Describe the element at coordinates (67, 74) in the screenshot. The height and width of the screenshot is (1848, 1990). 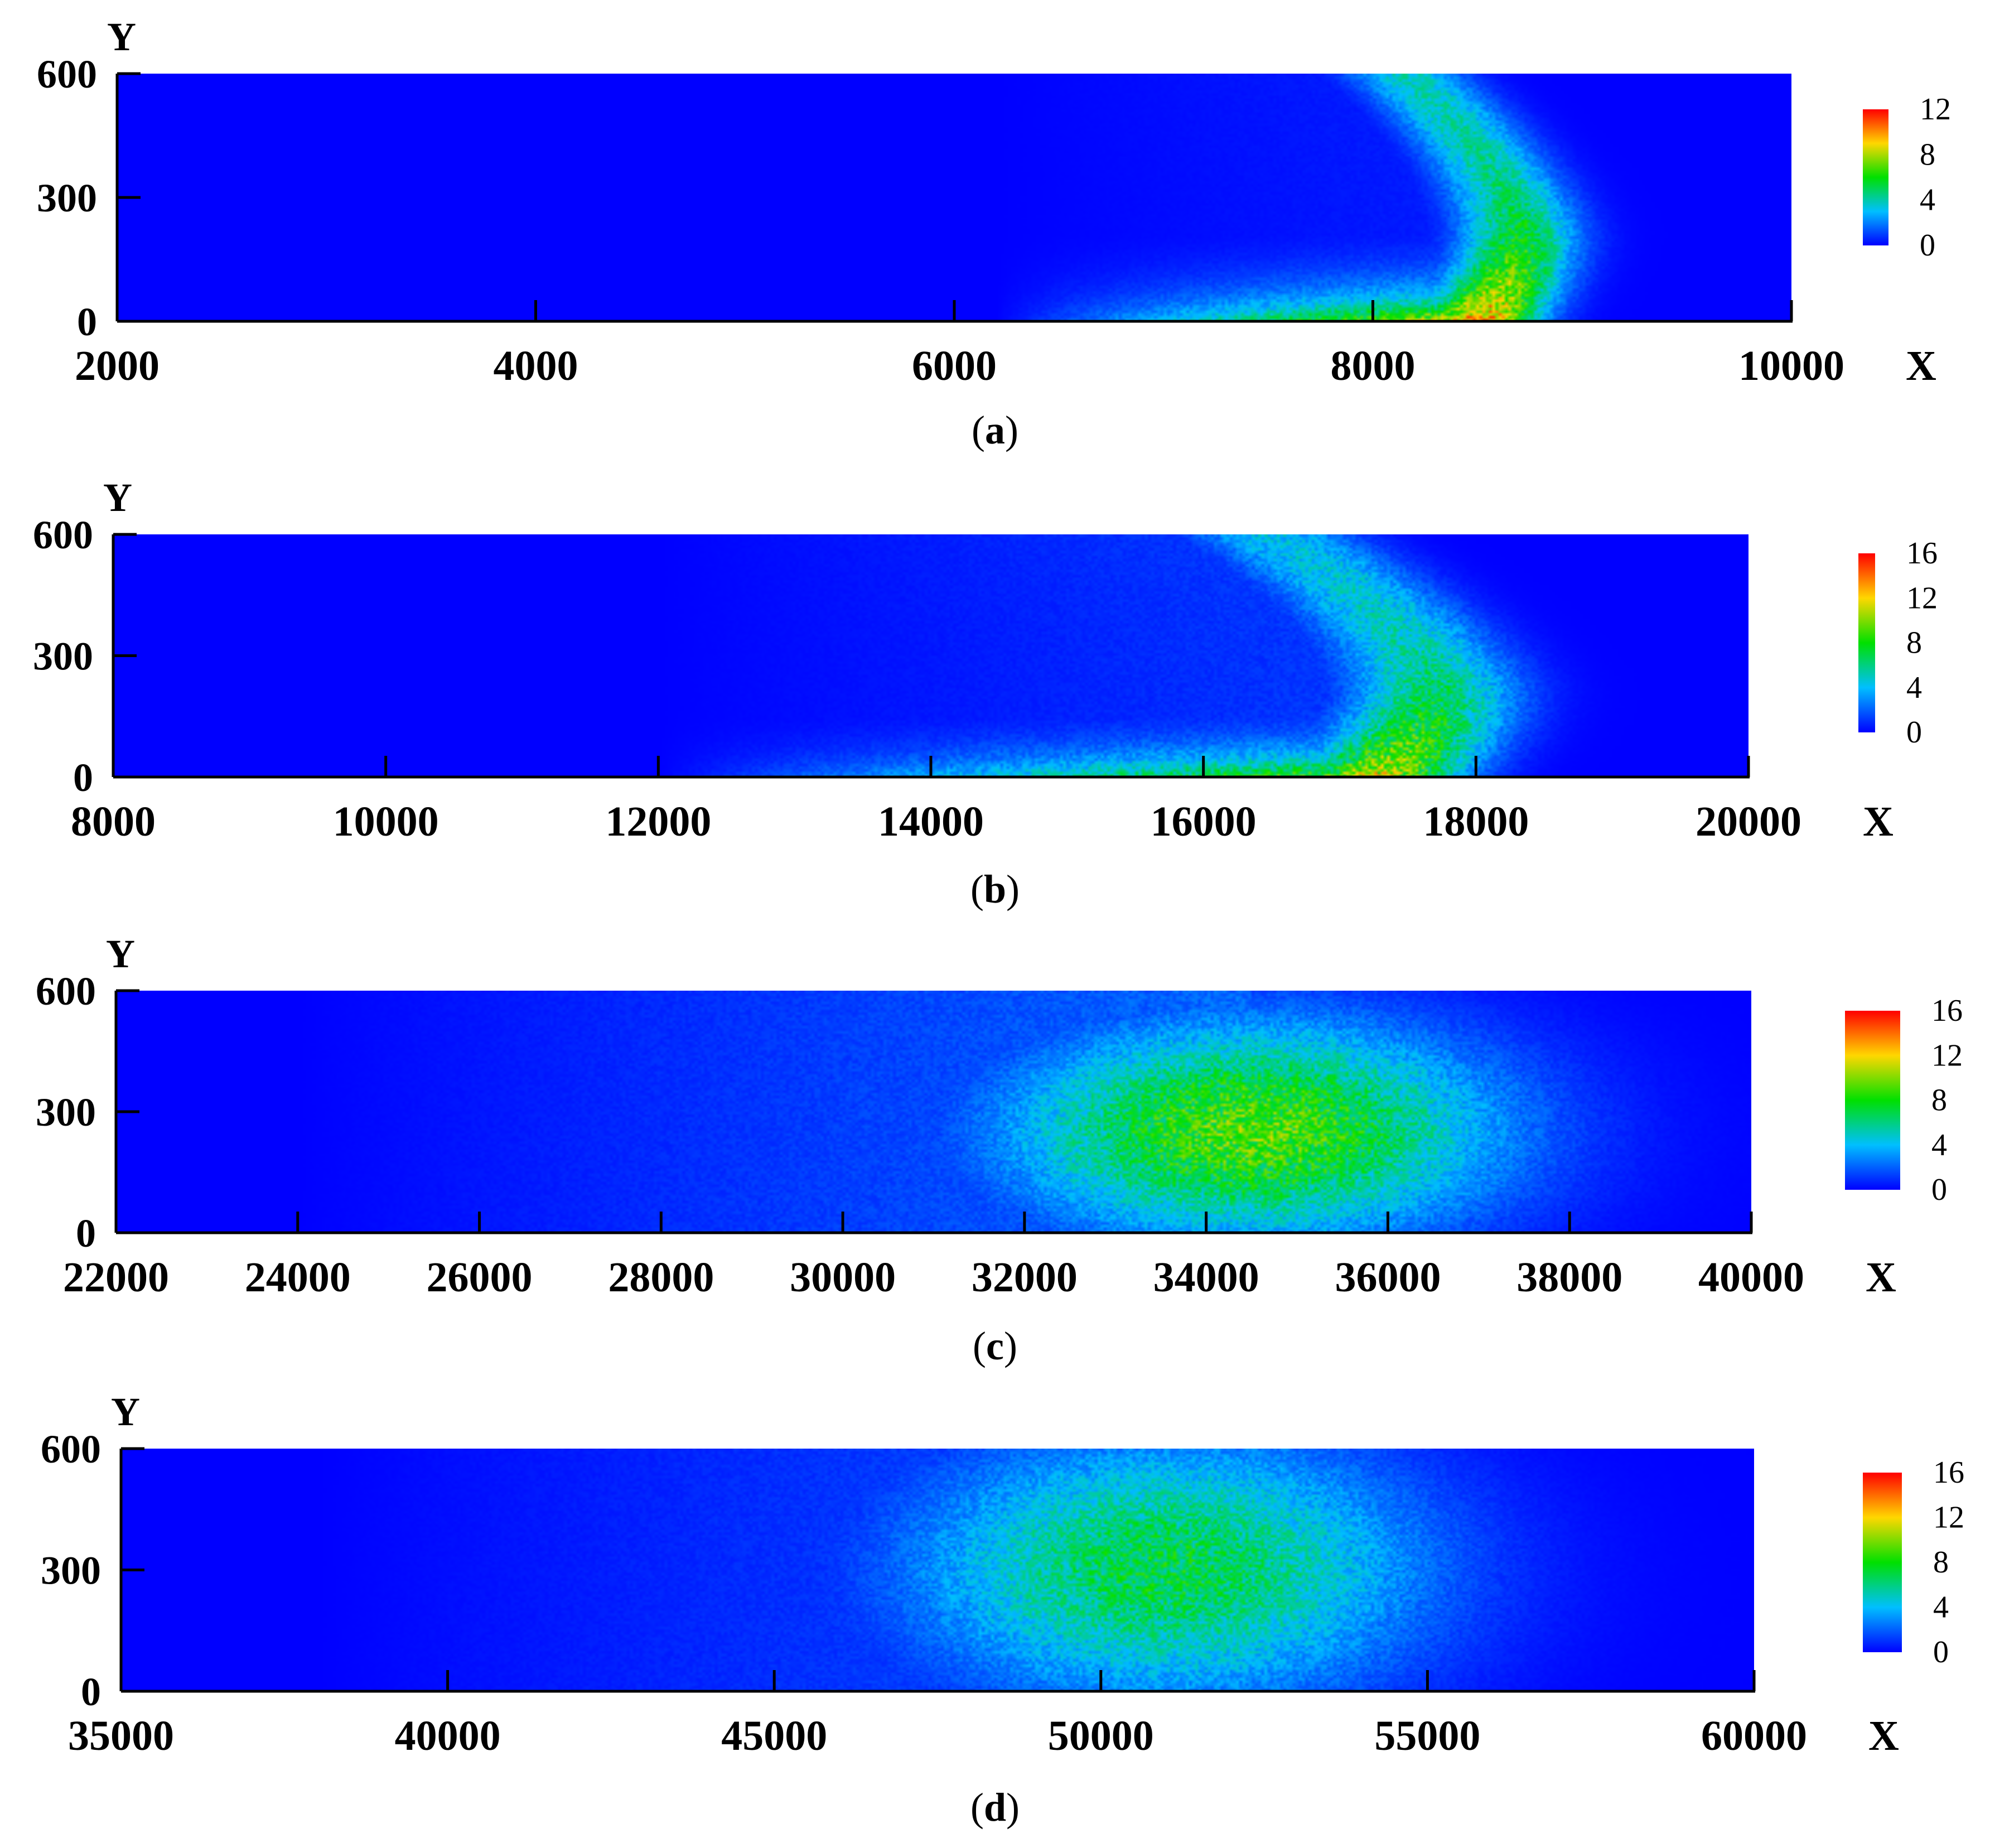
I see `y-tick-label-a-2: 600` at that location.